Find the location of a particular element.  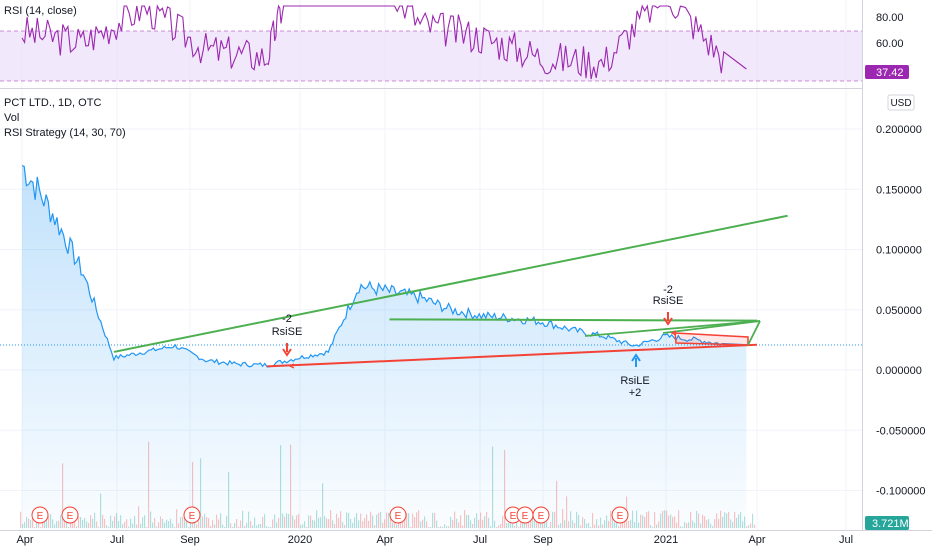

time-label-9: Jul is located at coordinates (846, 540).